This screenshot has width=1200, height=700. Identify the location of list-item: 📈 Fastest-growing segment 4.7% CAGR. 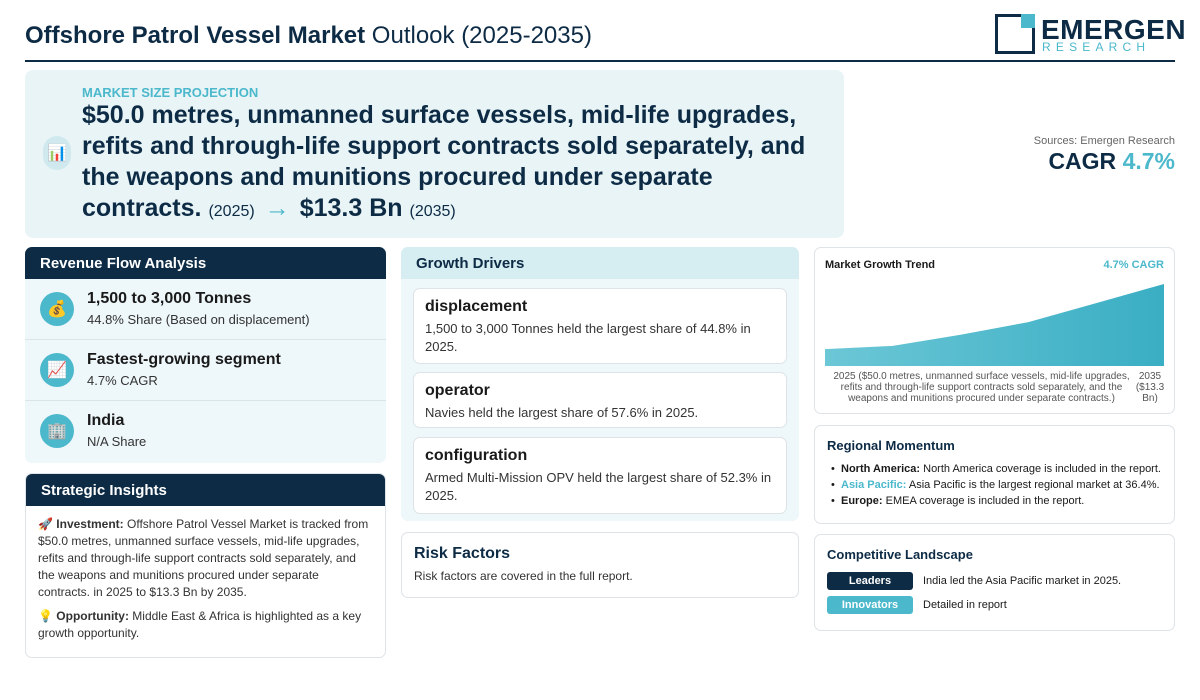
(205, 370).